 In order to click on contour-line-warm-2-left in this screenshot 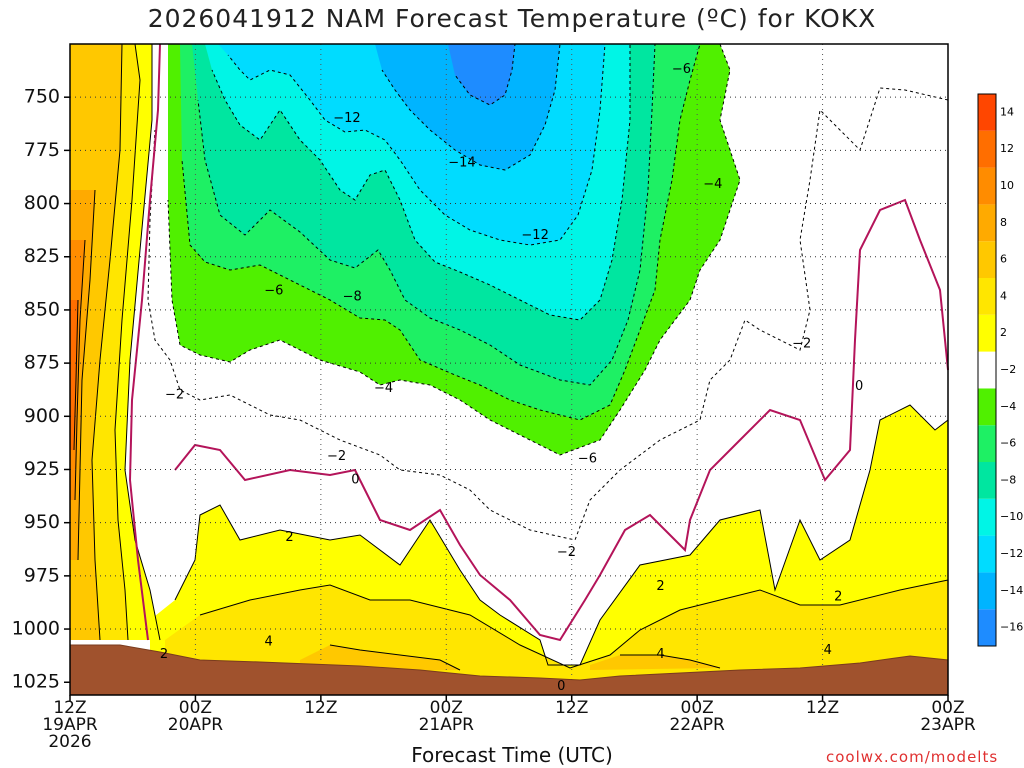, I will do `click(142, 342)`.